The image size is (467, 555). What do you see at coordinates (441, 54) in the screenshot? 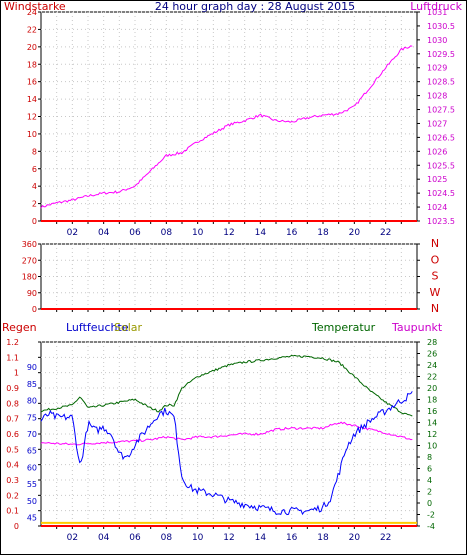
I see `right-tick-label: 1029.5` at bounding box center [441, 54].